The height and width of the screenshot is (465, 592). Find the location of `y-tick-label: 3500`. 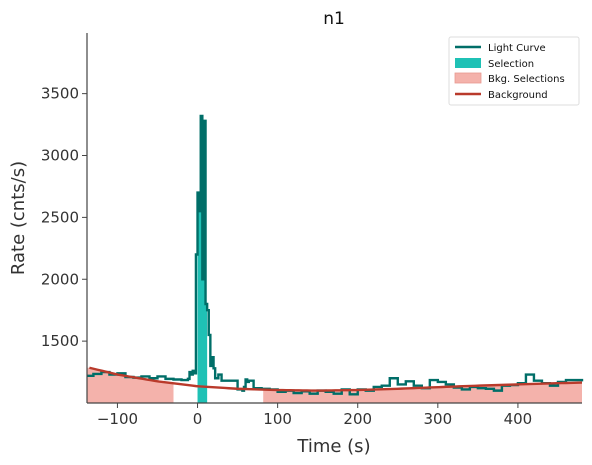

y-tick-label: 3500 is located at coordinates (60, 94).